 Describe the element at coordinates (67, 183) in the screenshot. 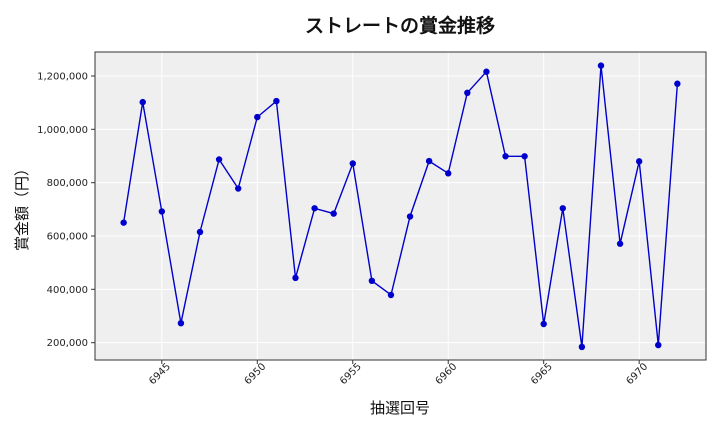

I see `y-tick-label: 800,000` at that location.